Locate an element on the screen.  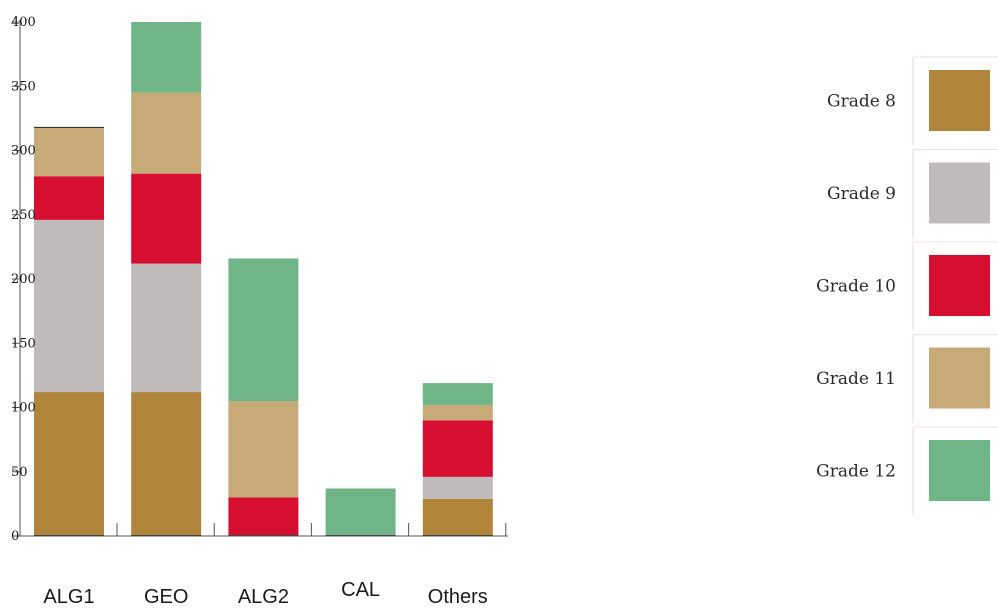
y-tick-label: 400 is located at coordinates (23, 22).